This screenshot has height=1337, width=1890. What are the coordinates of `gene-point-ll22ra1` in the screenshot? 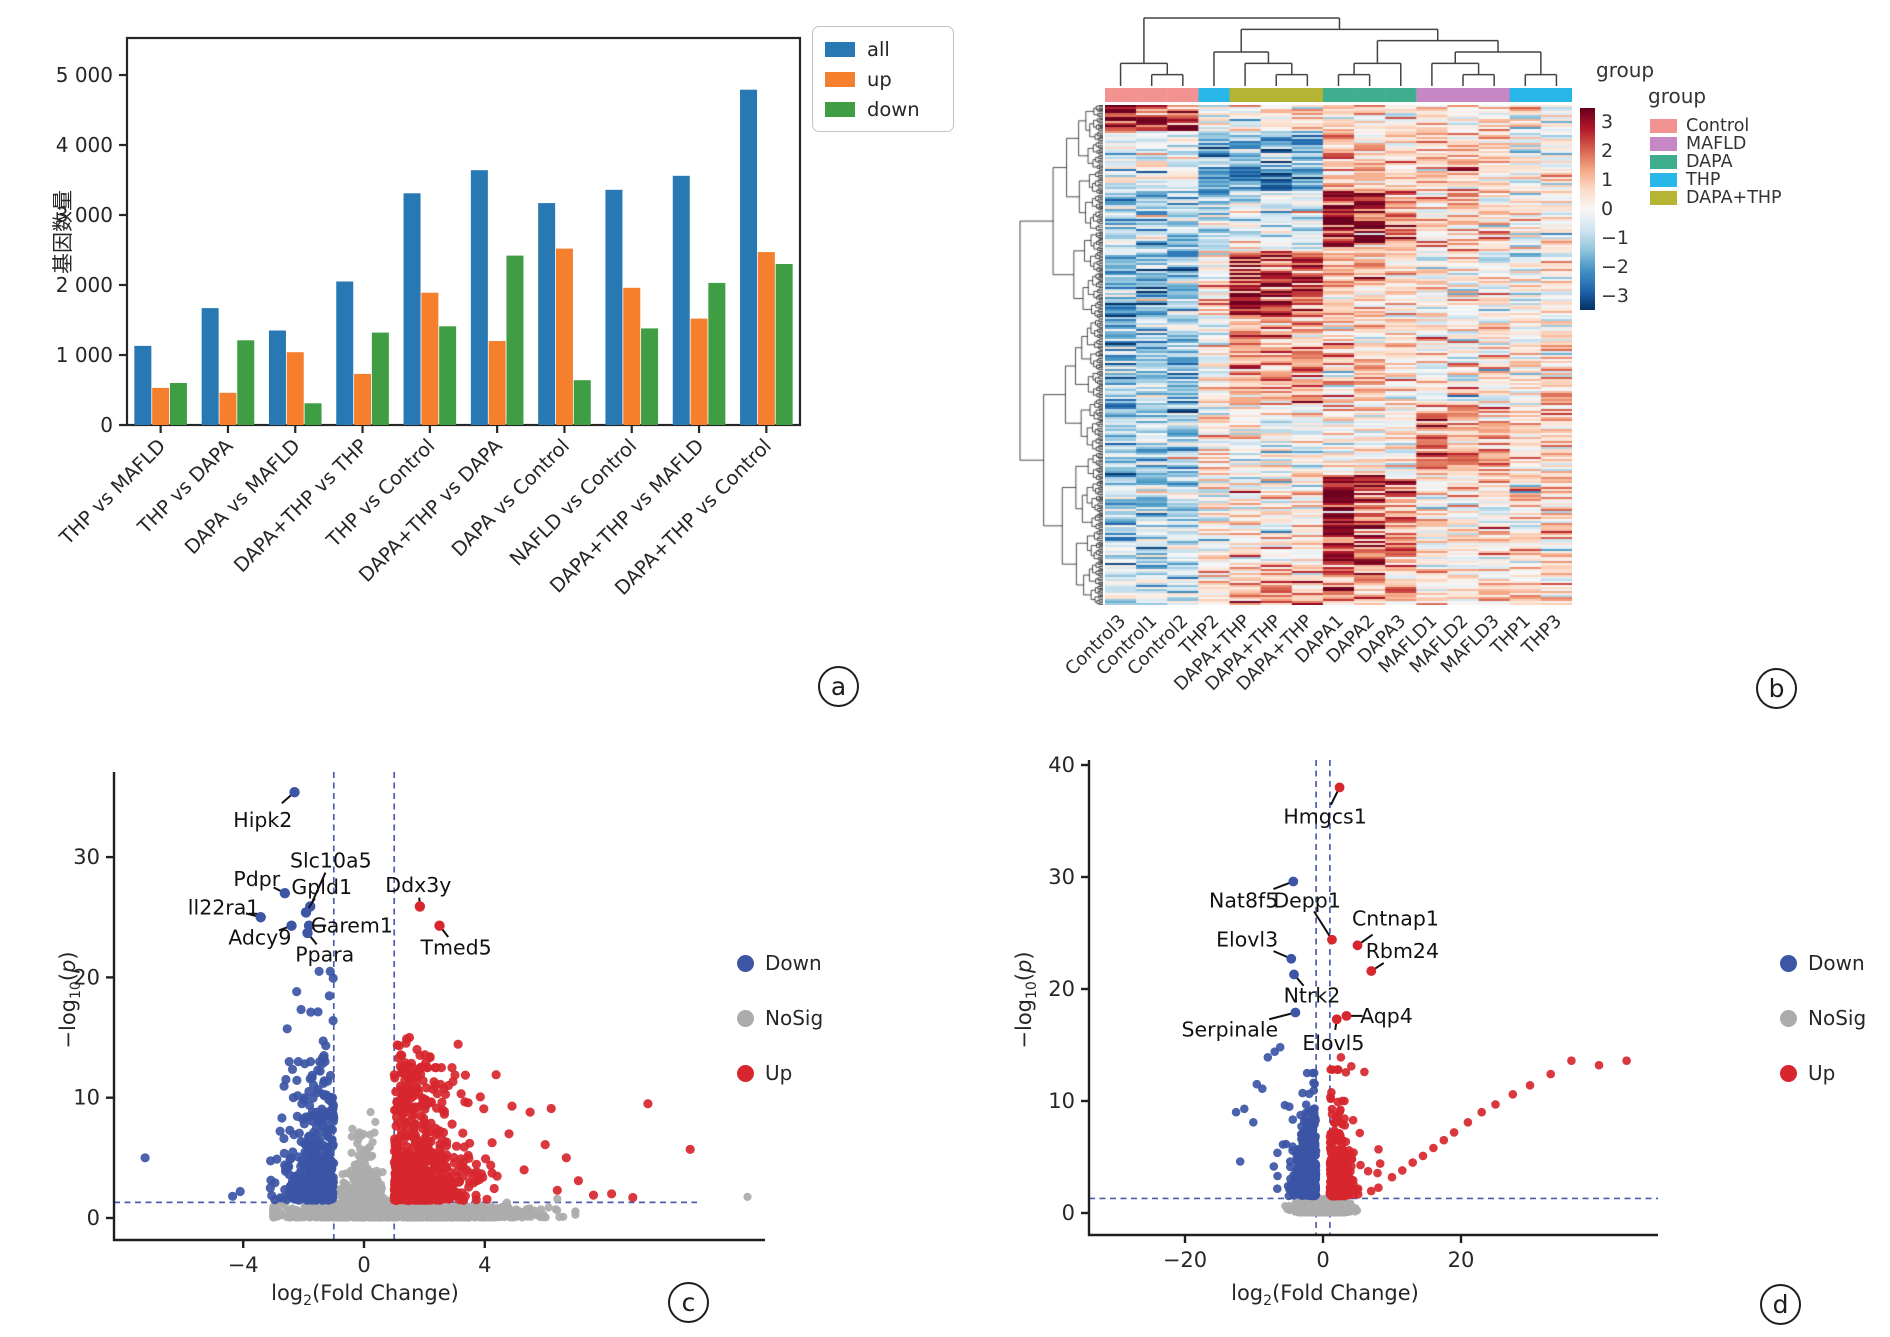 It's located at (260, 917).